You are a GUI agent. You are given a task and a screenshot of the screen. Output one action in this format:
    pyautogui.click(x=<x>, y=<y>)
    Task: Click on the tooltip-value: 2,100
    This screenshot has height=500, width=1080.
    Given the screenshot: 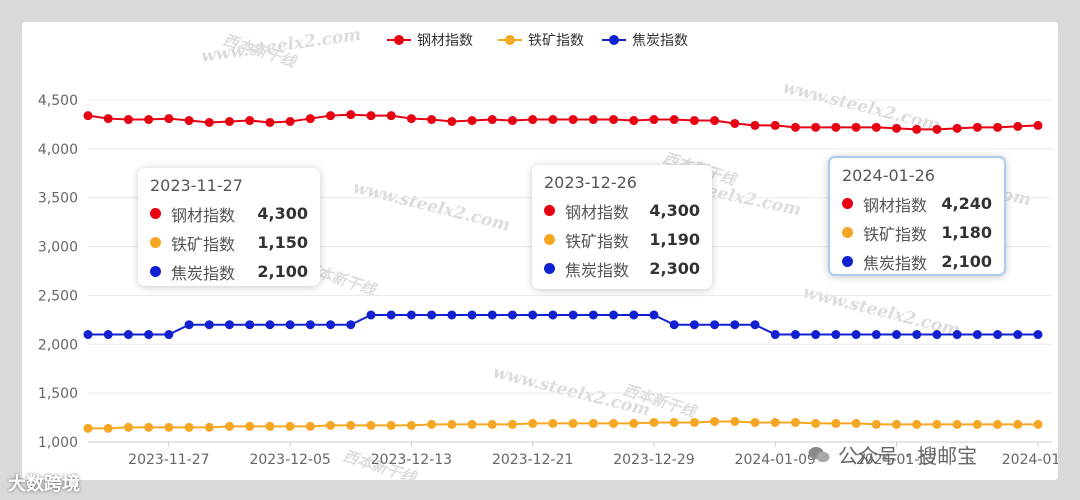 What is the action you would take?
    pyautogui.click(x=966, y=261)
    